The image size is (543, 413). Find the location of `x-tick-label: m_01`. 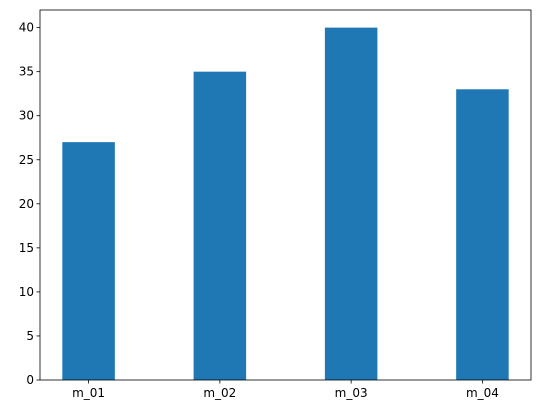

x-tick-label: m_01 is located at coordinates (88, 393).